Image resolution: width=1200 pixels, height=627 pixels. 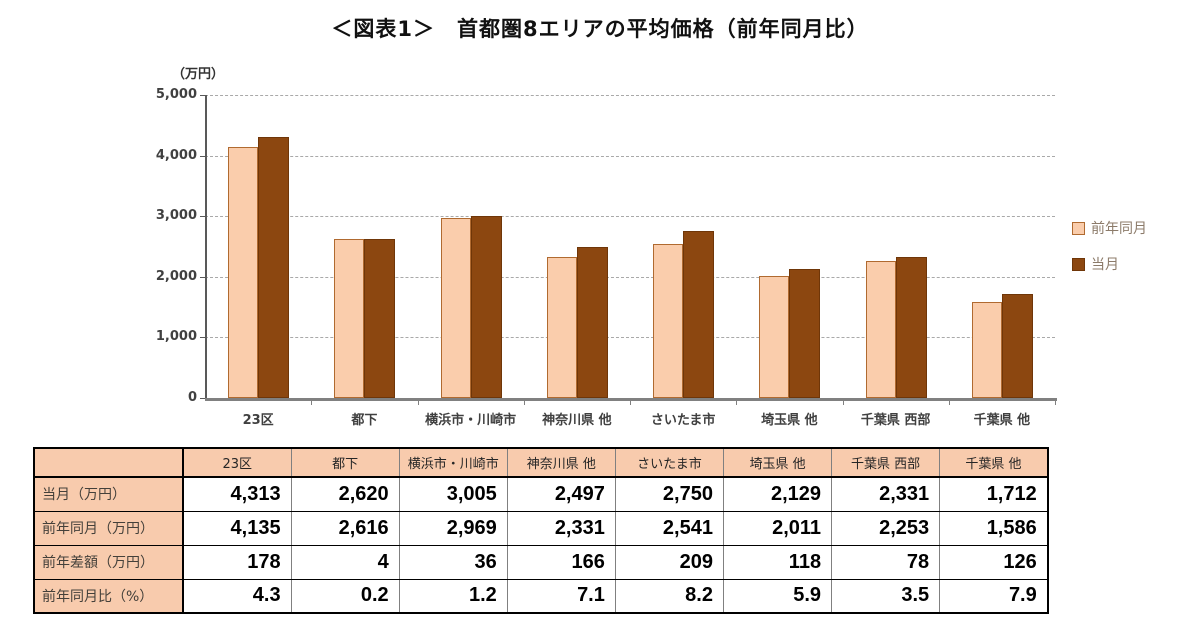 What do you see at coordinates (192, 397) in the screenshot?
I see `y-axis-tick-label: 0` at bounding box center [192, 397].